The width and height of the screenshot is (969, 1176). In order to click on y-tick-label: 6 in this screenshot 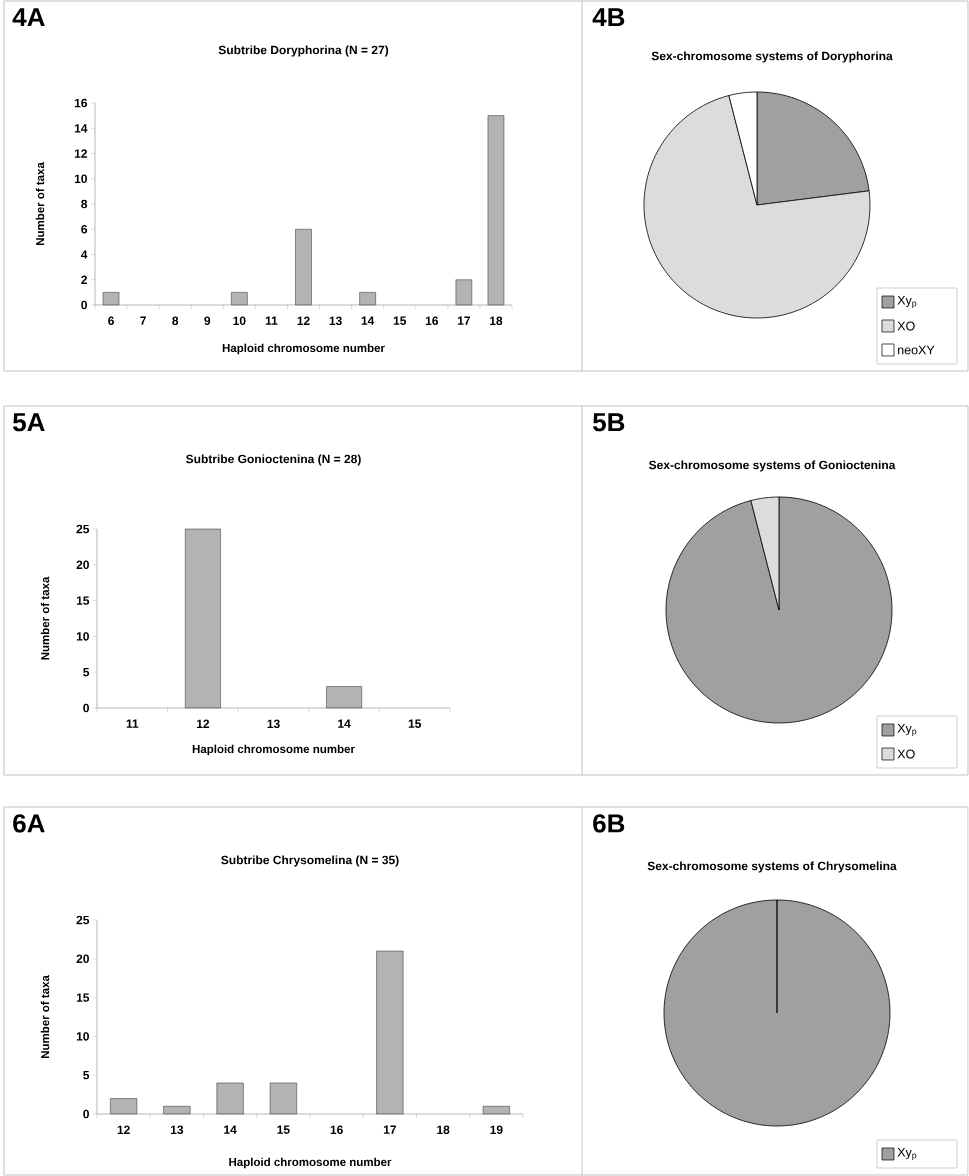, I will do `click(84, 229)`.